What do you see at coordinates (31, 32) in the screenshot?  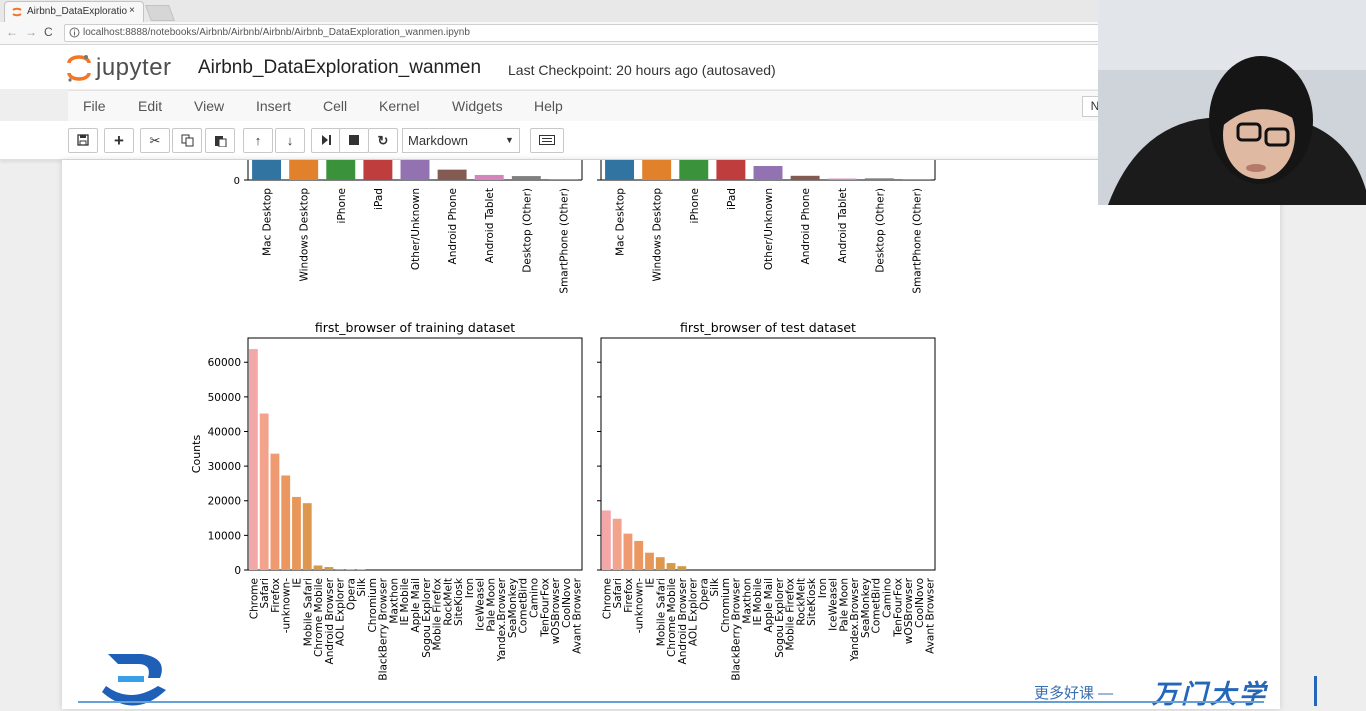 I see `forward-icon: →` at bounding box center [31, 32].